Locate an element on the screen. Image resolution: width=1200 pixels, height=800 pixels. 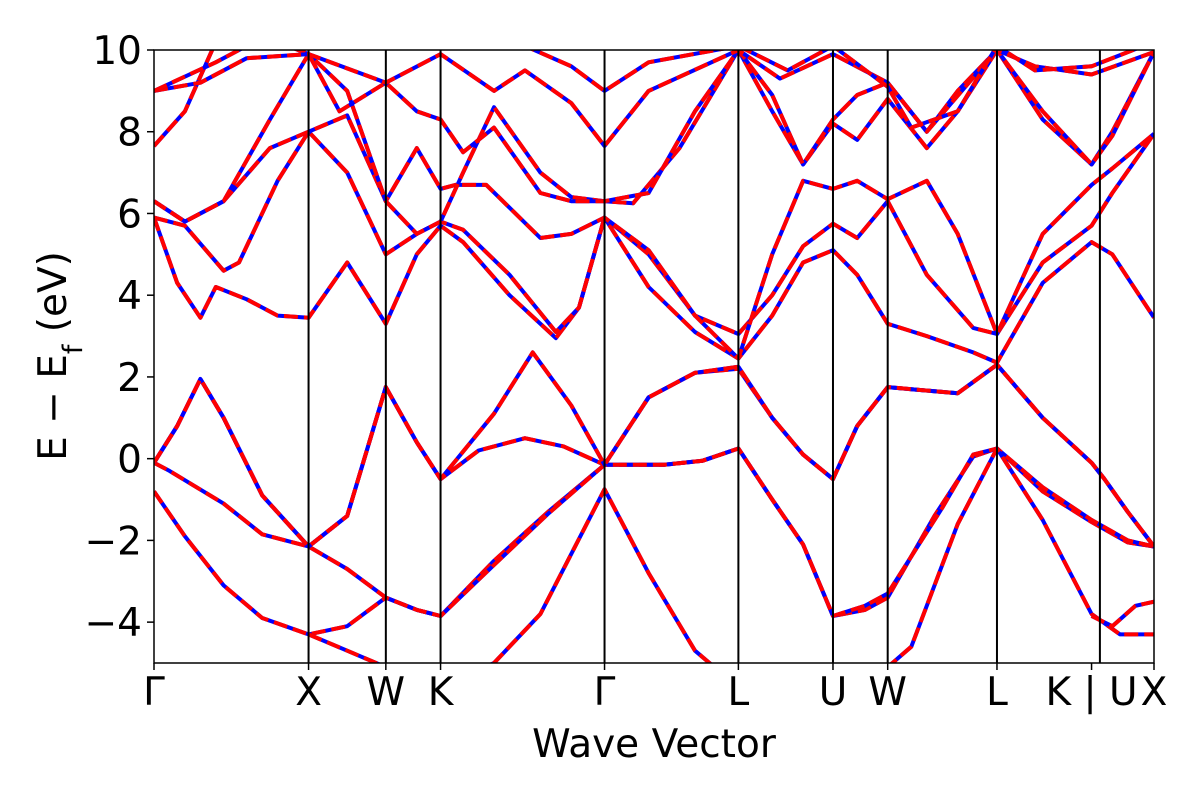
x-tick-label-6: U is located at coordinates (833, 692).